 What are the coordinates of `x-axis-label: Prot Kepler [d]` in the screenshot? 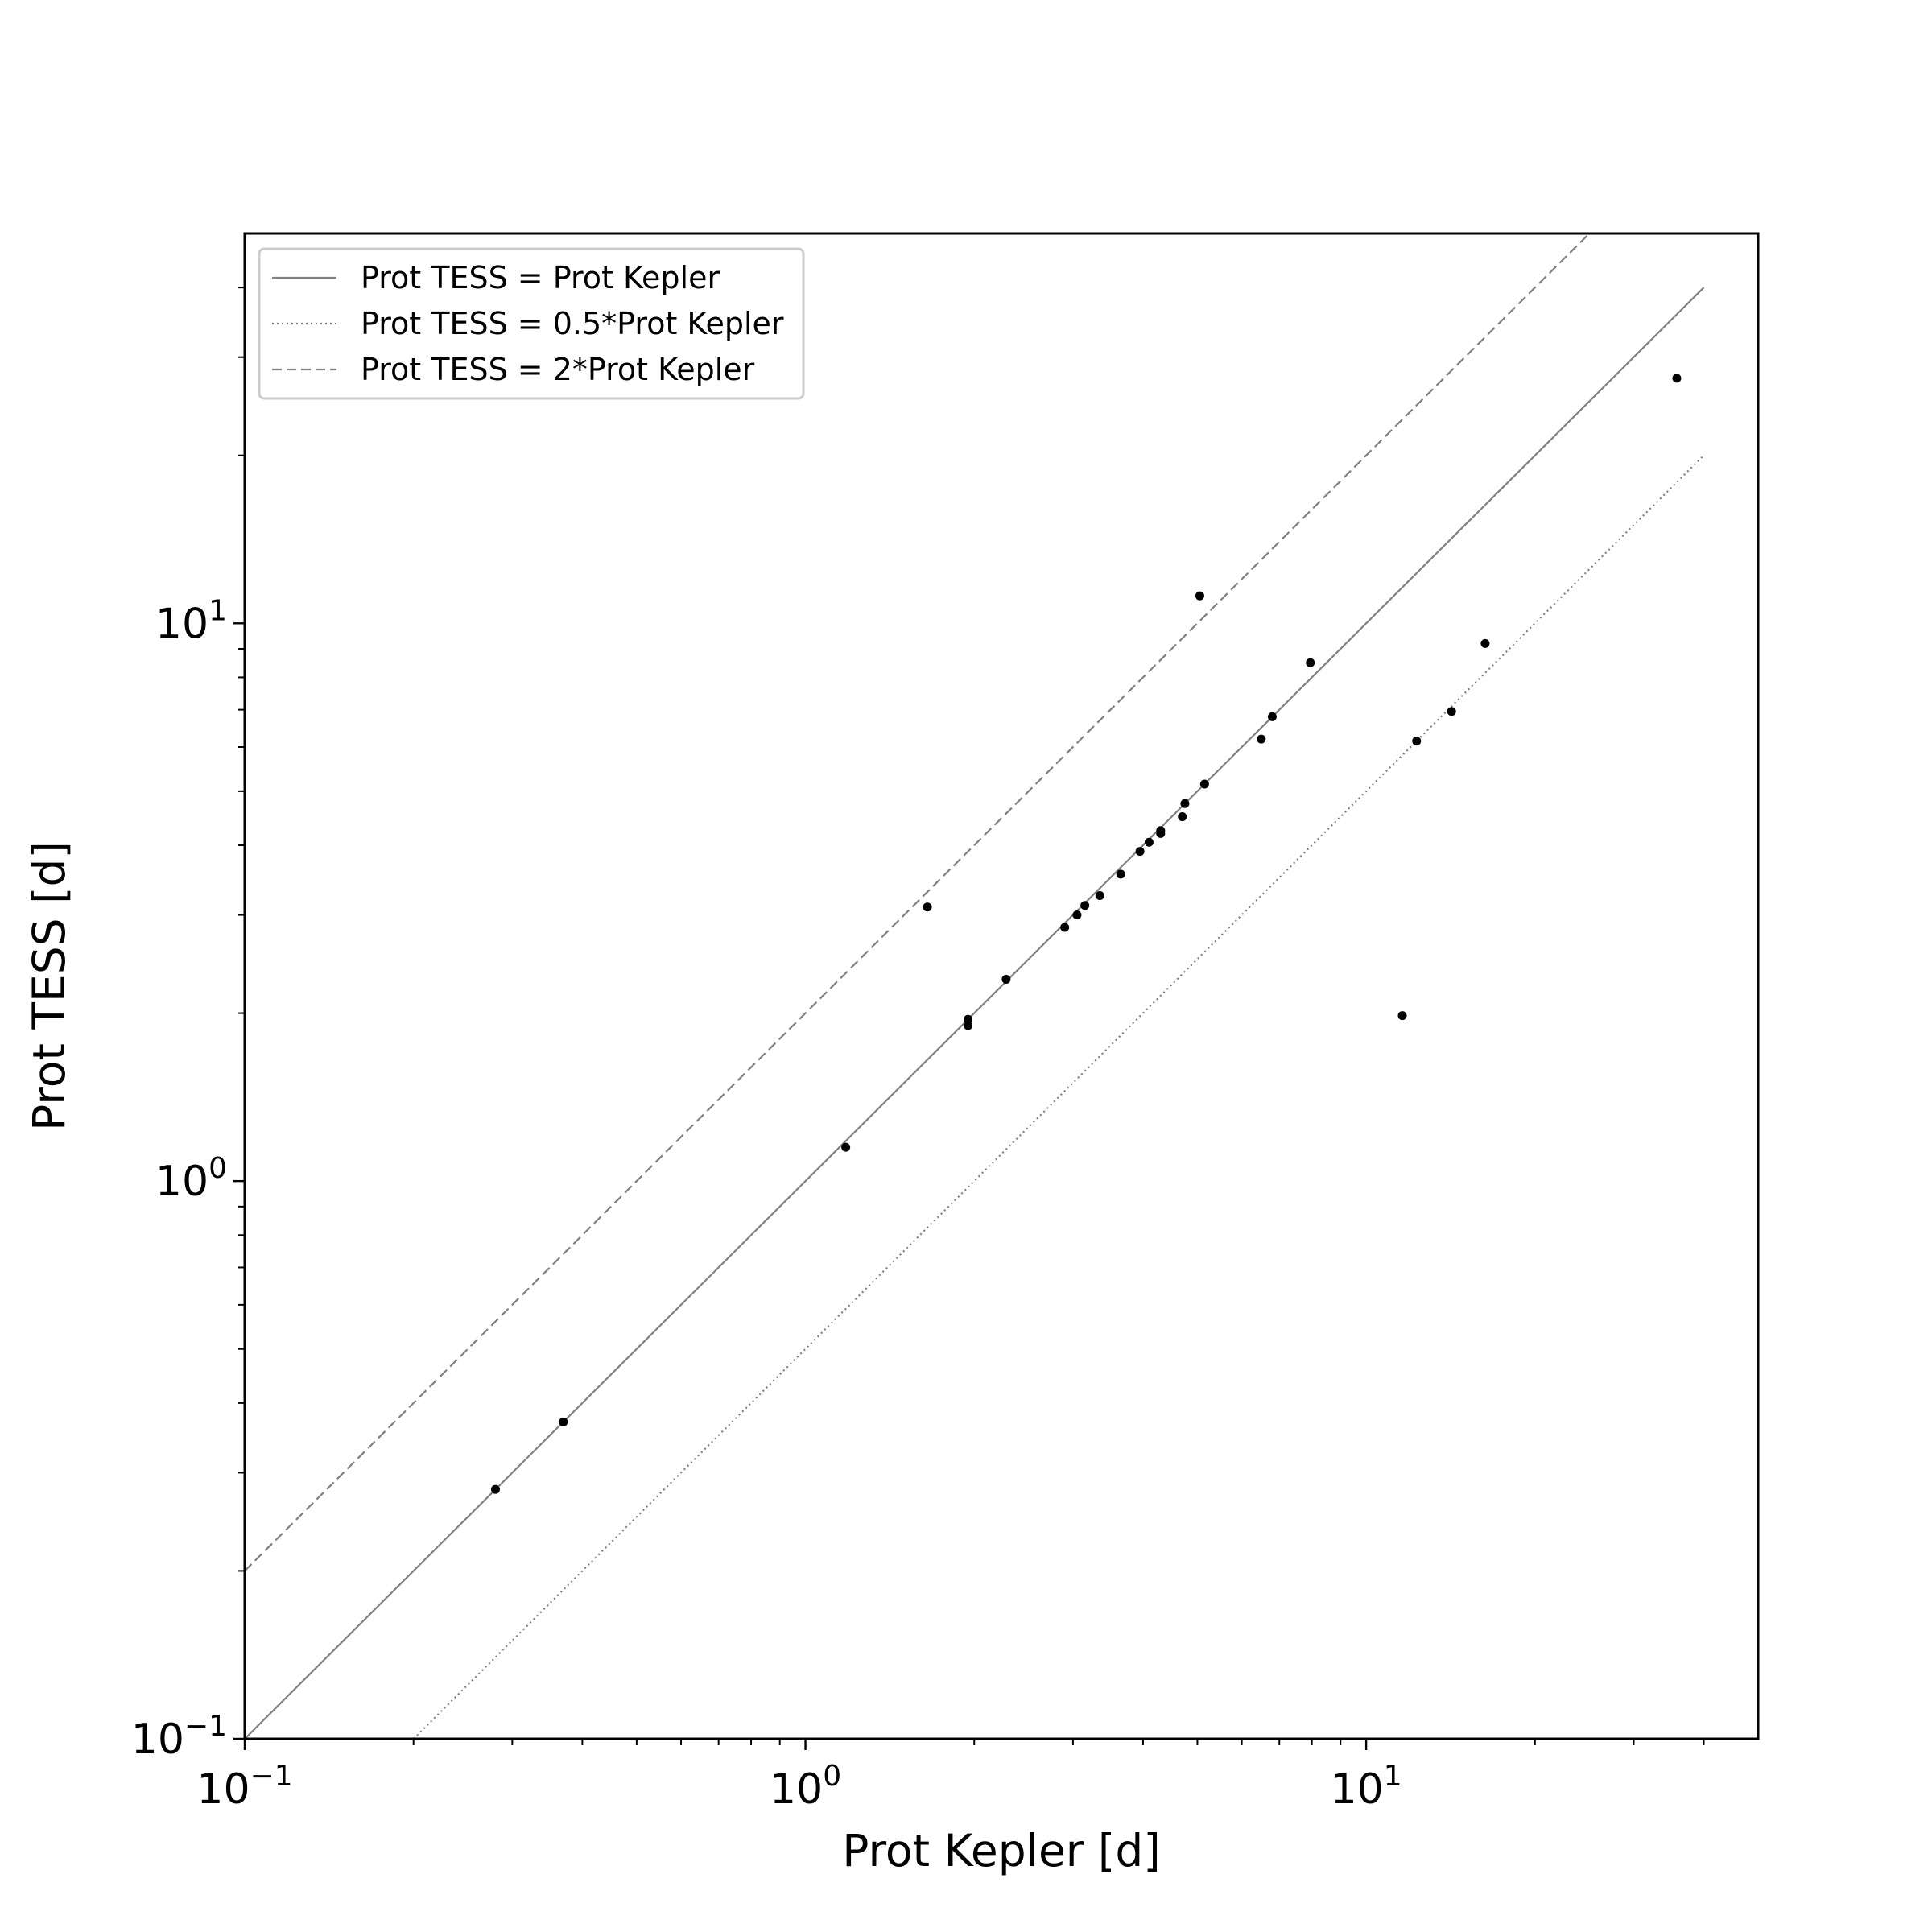 It's located at (1001, 1851).